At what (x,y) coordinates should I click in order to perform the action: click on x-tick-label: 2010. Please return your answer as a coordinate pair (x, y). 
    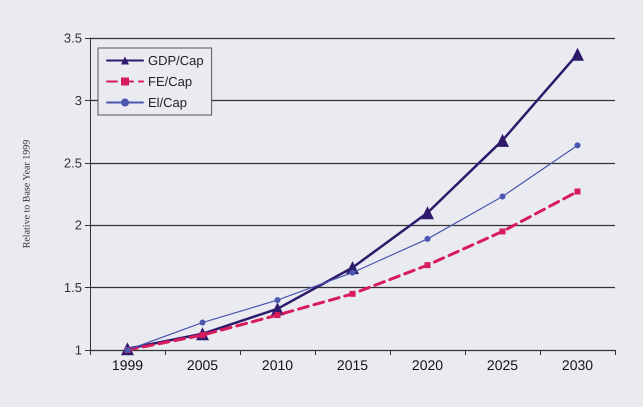
    Looking at the image, I should click on (278, 365).